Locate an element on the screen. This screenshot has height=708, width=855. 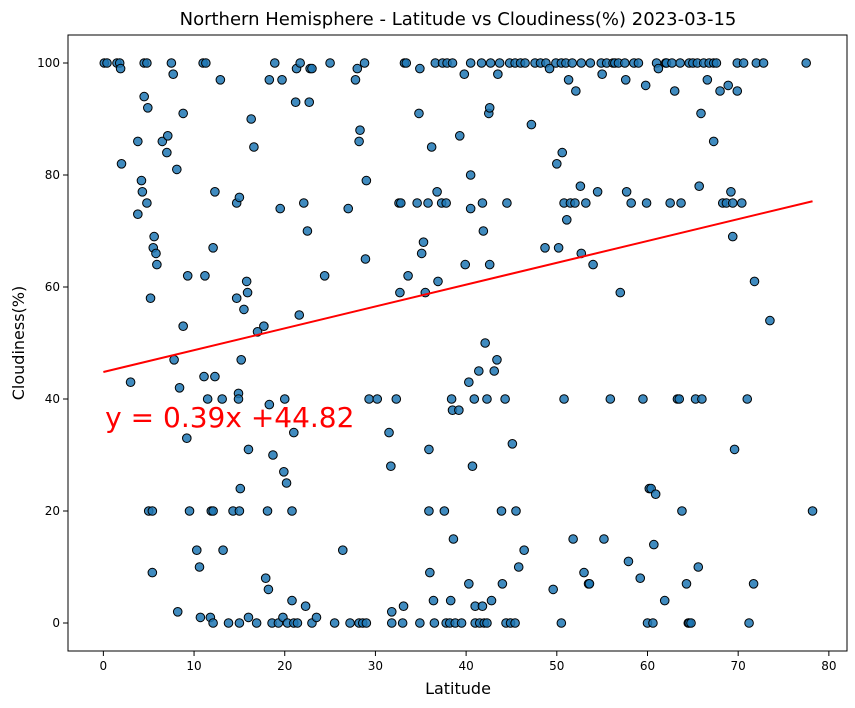
regression-equation-label: y = 0.39x +44.82 is located at coordinates (229, 417).